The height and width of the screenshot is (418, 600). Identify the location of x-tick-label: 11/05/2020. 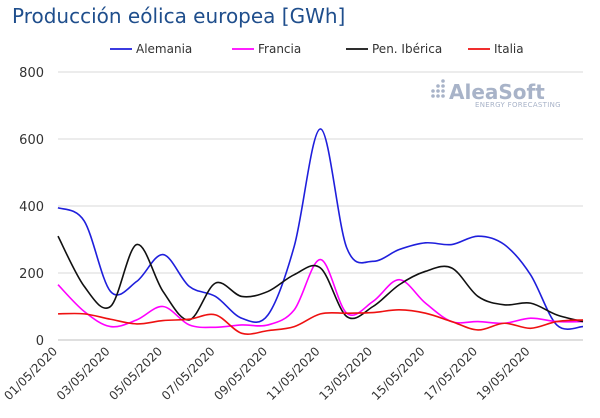
(293, 373).